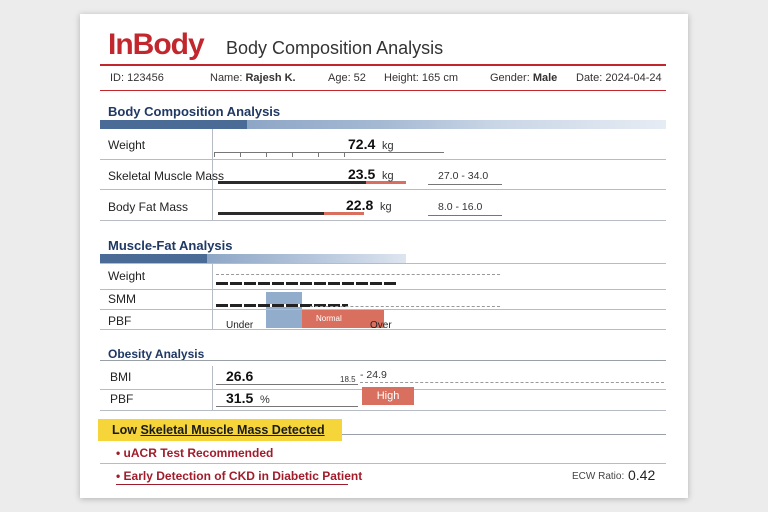 The height and width of the screenshot is (512, 768). I want to click on section-title-body-composition: Body Composition Analysis, so click(194, 111).